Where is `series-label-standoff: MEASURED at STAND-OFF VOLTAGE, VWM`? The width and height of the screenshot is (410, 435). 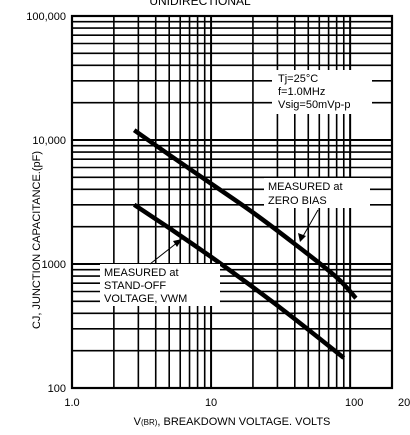 series-label-standoff: MEASURED at STAND-OFF VOLTAGE, VWM is located at coordinates (160, 272).